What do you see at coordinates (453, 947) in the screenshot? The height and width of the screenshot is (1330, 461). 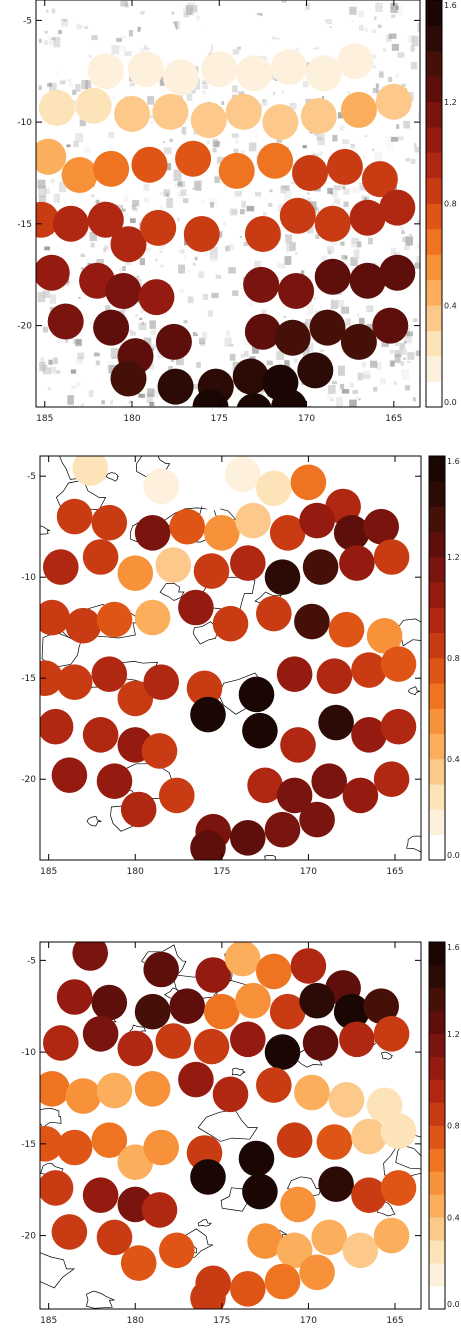 I see `colorbar-tick-label: 1.6` at bounding box center [453, 947].